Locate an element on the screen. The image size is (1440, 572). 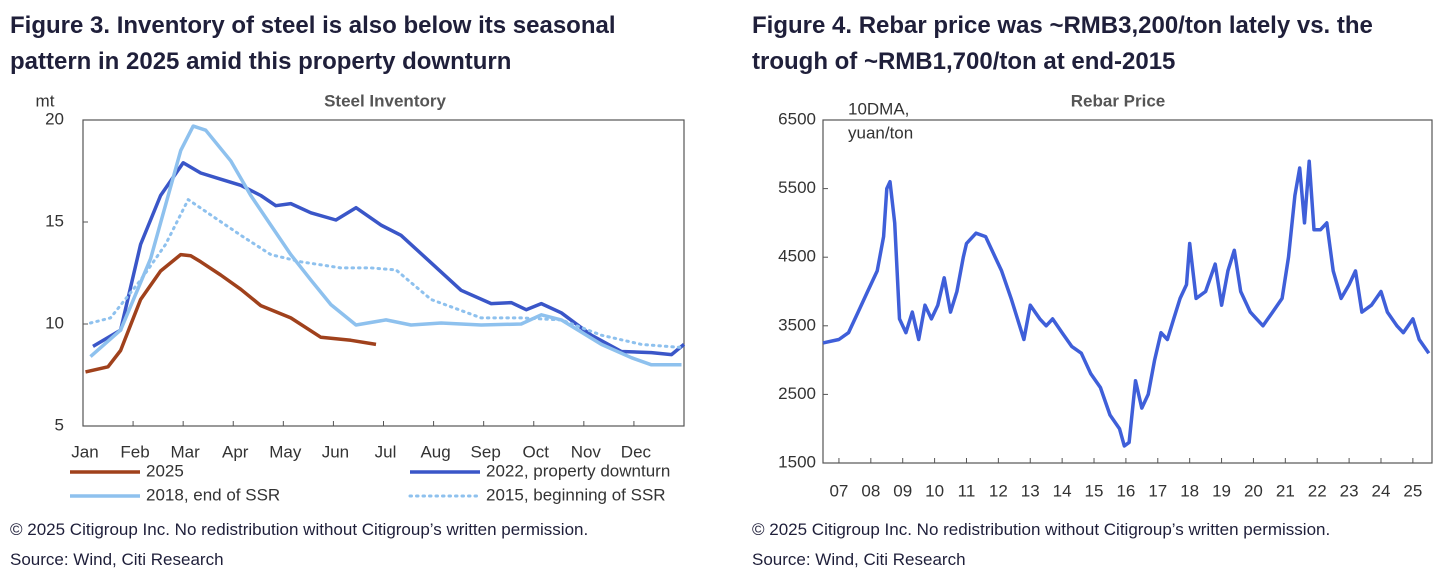
x-tick-label: 17 is located at coordinates (1157, 490).